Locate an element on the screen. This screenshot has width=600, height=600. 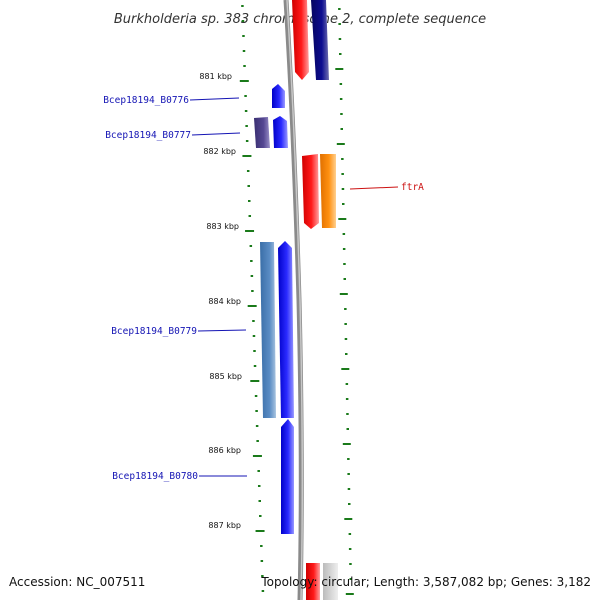
kbp-label: 887 kbp is located at coordinates (224, 525).